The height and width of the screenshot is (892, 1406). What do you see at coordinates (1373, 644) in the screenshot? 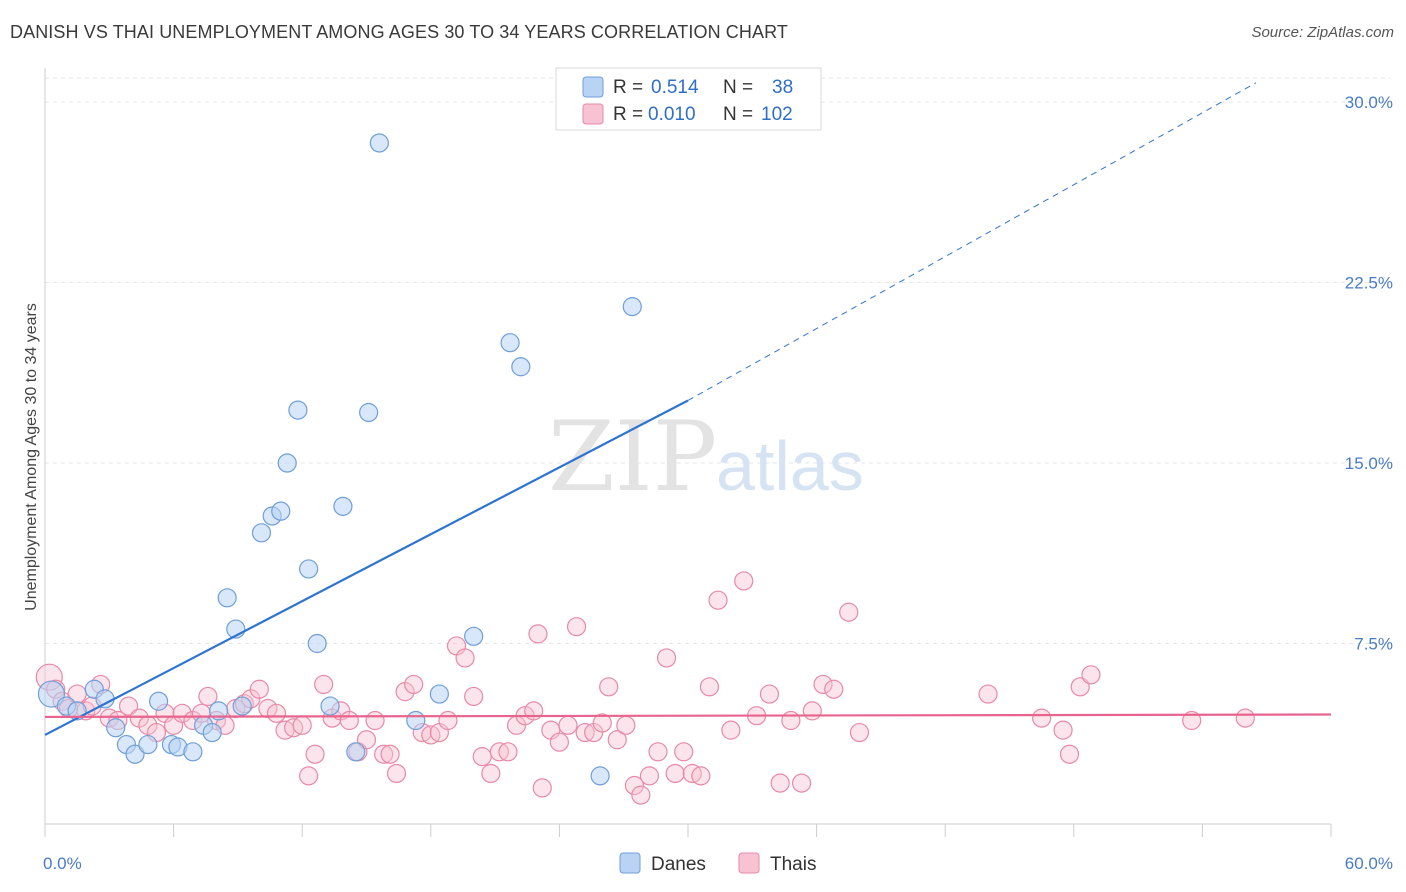
I see `y-tick-label: 7.5%` at bounding box center [1373, 644].